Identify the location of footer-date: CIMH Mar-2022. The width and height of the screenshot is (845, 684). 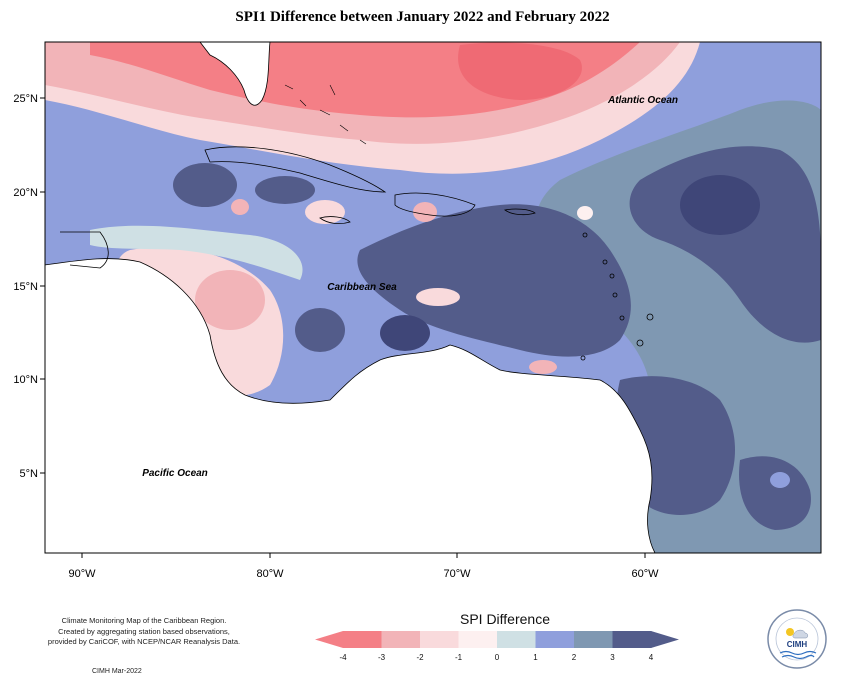
(117, 671).